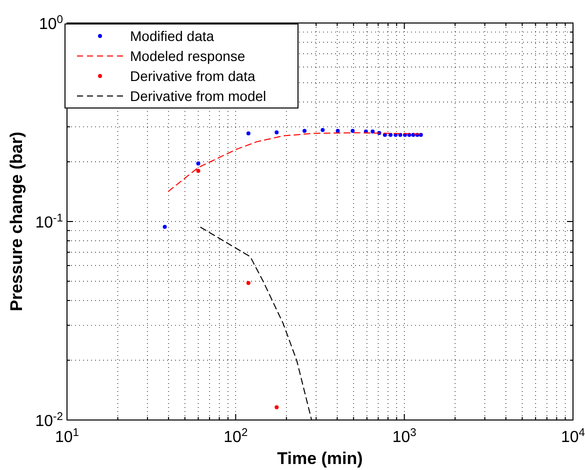 This screenshot has height=470, width=585. Describe the element at coordinates (49, 420) in the screenshot. I see `y-tick-label: 10$^{-2}$` at that location.